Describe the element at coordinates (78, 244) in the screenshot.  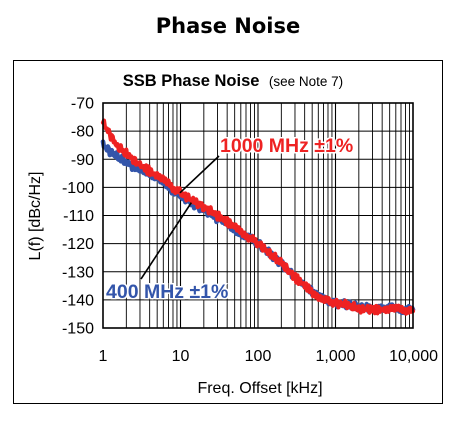
I see `y-tick-label: -120` at that location.